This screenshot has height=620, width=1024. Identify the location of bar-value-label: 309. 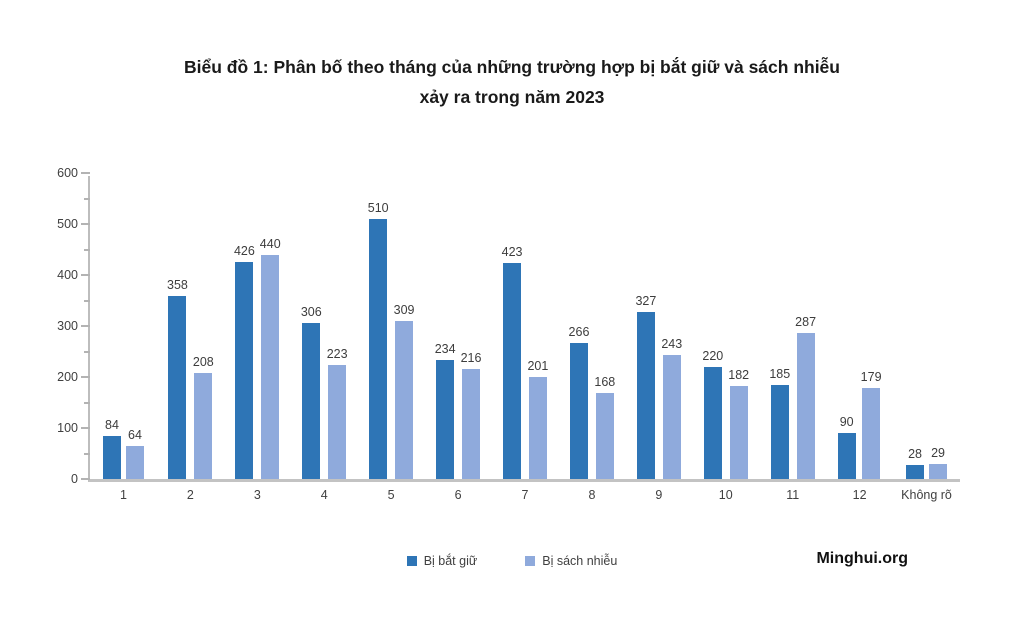
(404, 310).